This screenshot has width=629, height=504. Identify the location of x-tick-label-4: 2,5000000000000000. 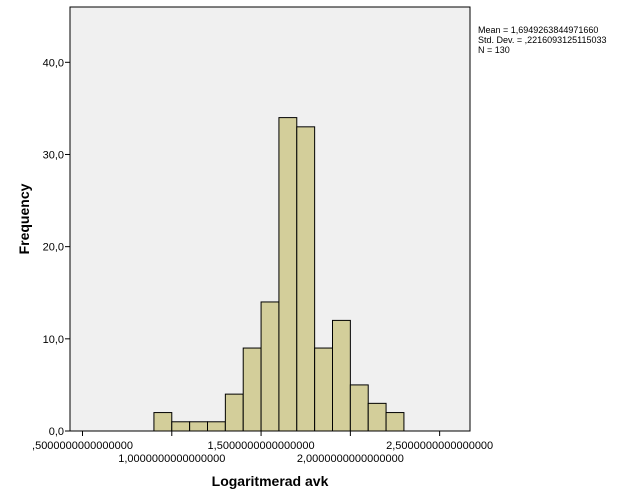
(439, 446).